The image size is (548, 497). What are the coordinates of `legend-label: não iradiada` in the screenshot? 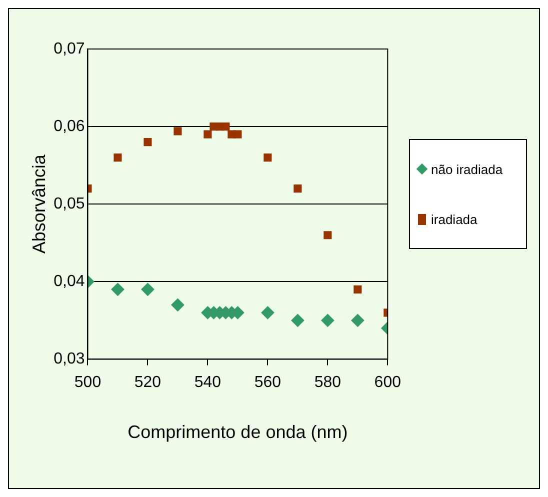 It's located at (467, 169).